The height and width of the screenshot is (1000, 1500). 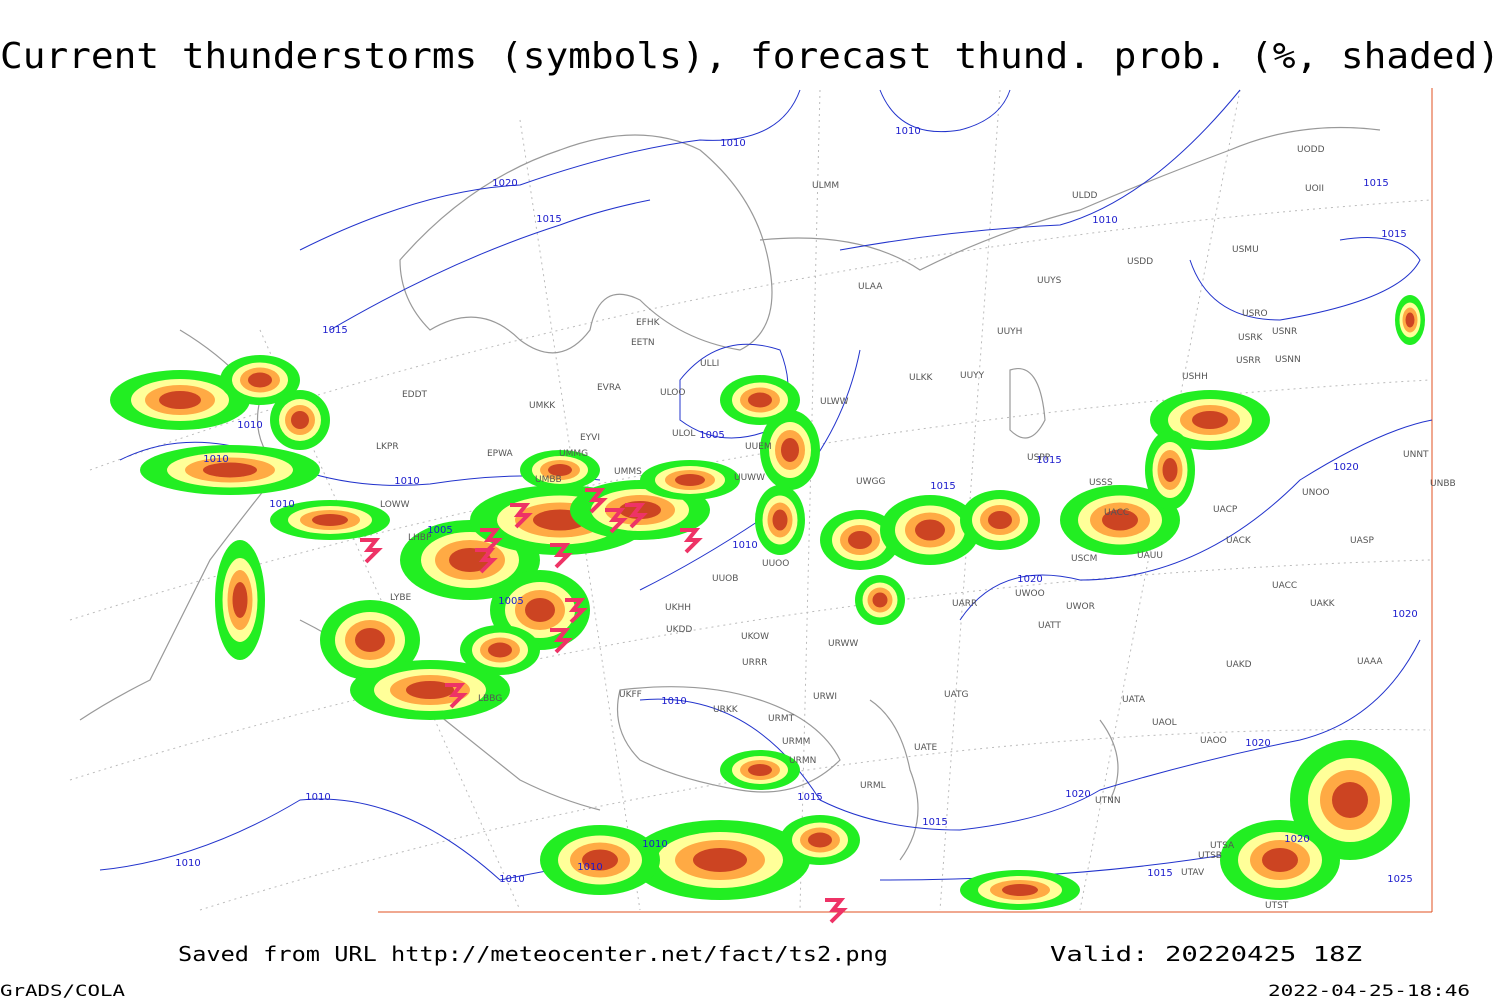 I want to click on station-label: UTST, so click(x=1277, y=906).